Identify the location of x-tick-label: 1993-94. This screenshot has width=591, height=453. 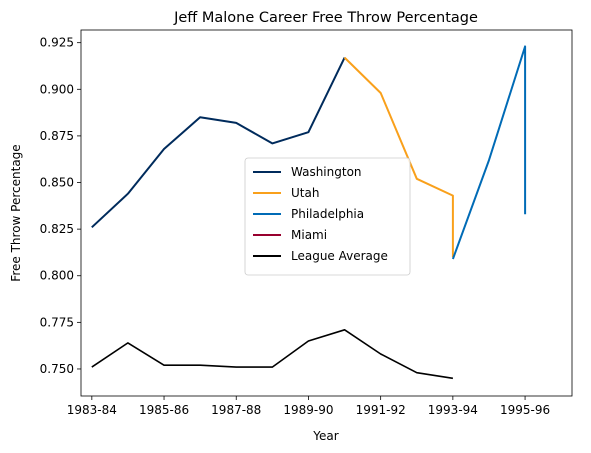
(453, 410).